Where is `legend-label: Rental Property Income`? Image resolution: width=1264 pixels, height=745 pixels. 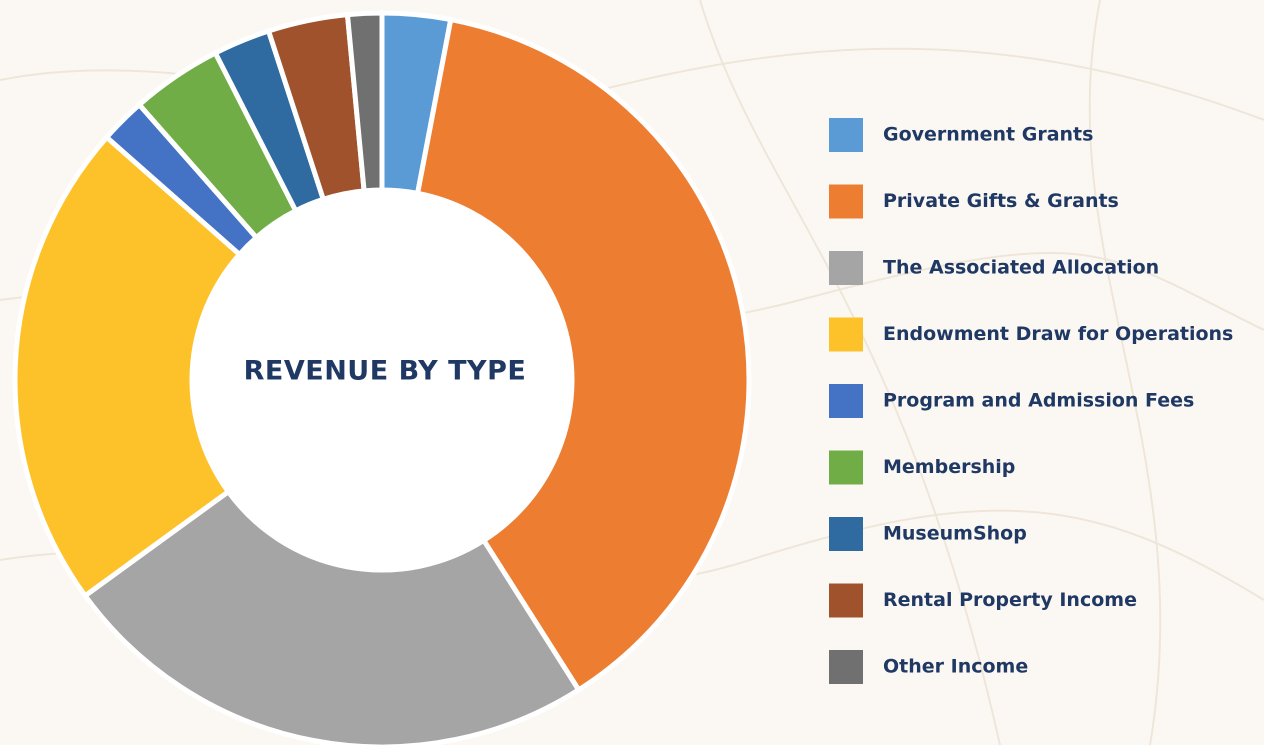
legend-label: Rental Property Income is located at coordinates (1010, 600).